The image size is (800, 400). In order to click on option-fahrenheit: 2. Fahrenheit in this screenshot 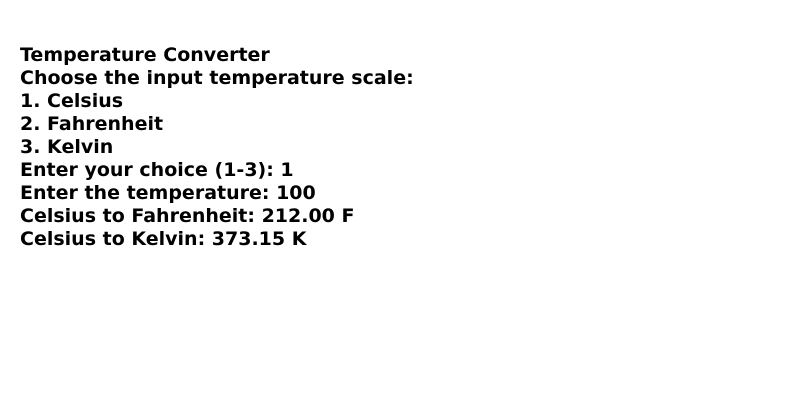, I will do `click(92, 124)`.